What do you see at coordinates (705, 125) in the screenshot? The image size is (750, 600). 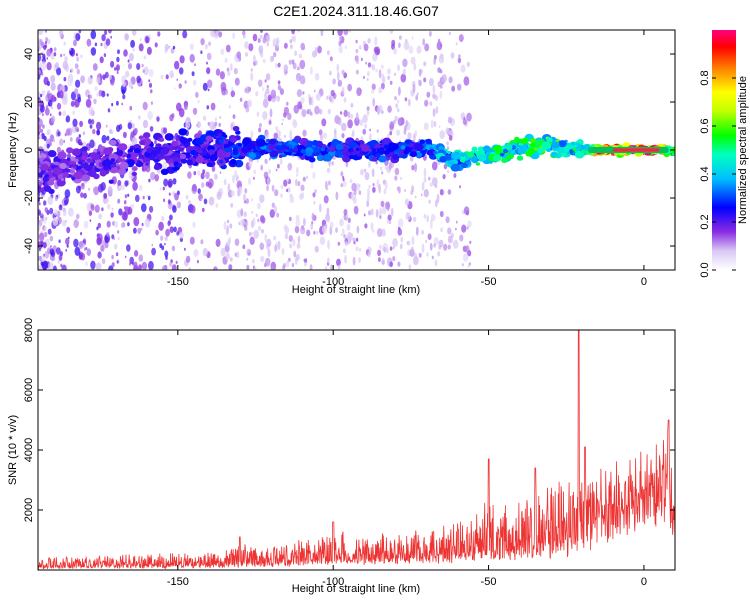 I see `colorbar-tick-label: 0.6` at bounding box center [705, 125].